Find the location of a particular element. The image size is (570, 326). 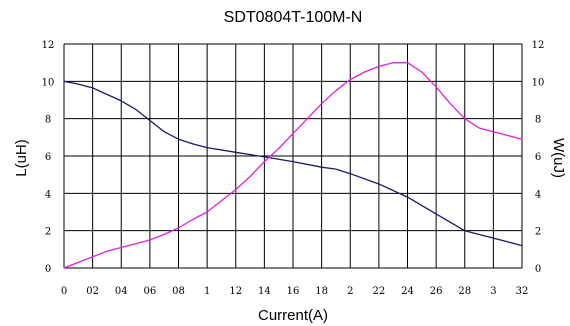

y-left-tick-label: 0 is located at coordinates (48, 269).